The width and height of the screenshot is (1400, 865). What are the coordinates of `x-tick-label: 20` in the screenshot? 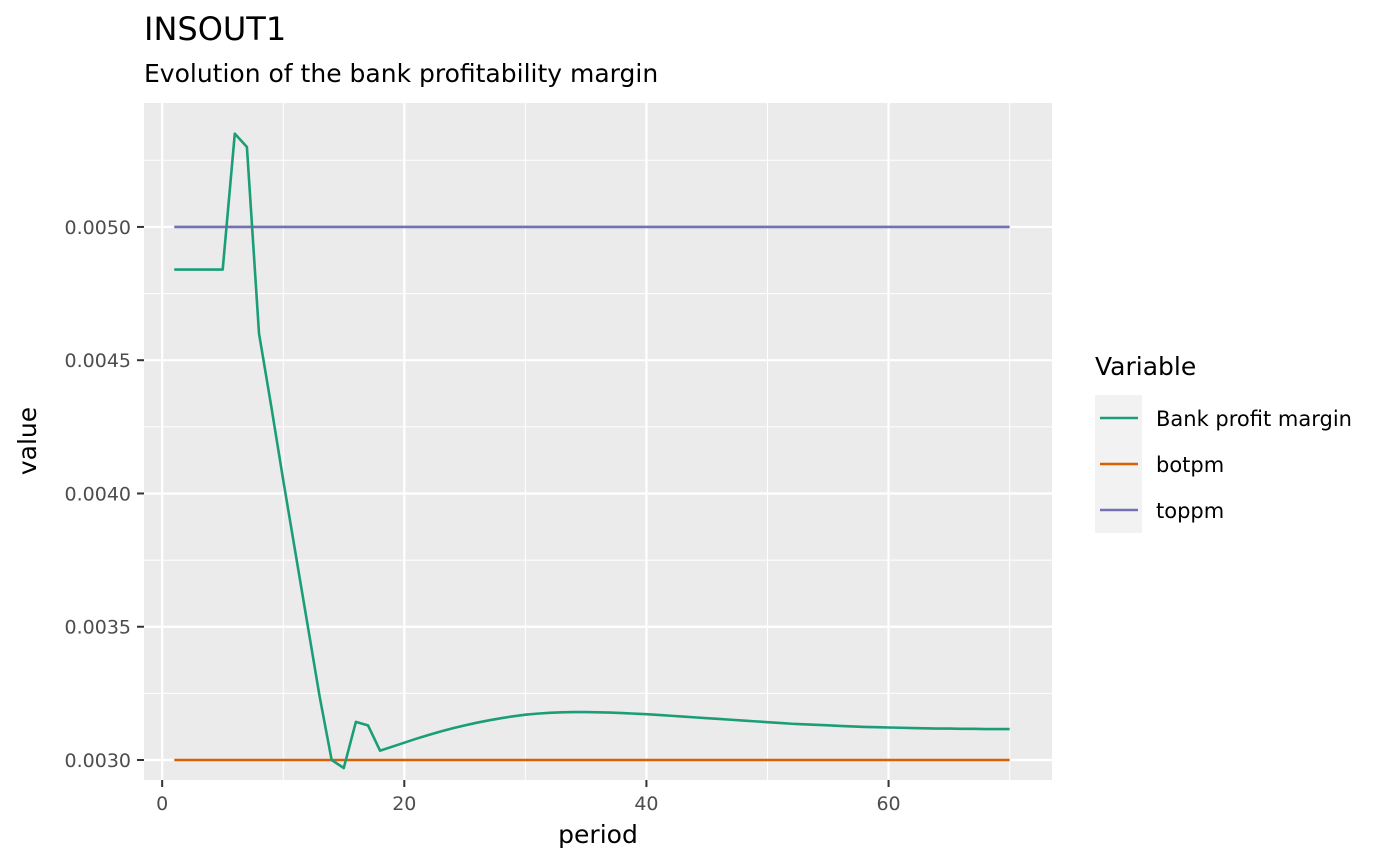 It's located at (404, 804).